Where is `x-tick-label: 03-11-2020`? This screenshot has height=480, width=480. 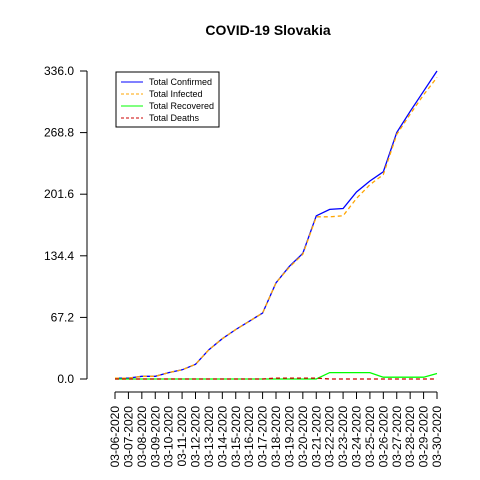
x-tick-label: 03-11-2020 is located at coordinates (182, 436).